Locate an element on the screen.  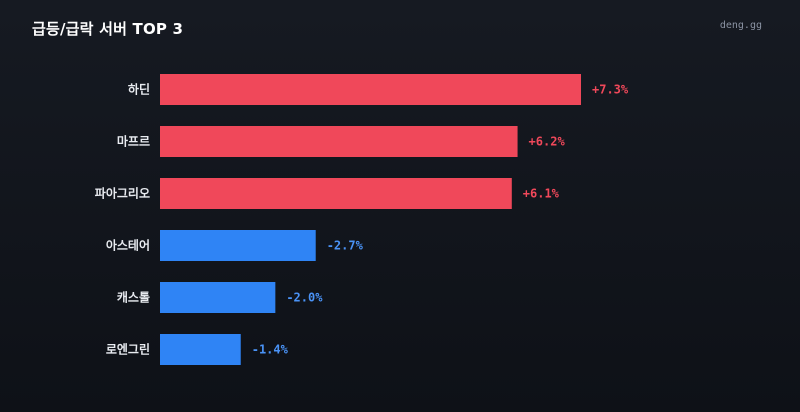
category-label: 파아그리오 is located at coordinates (122, 193).